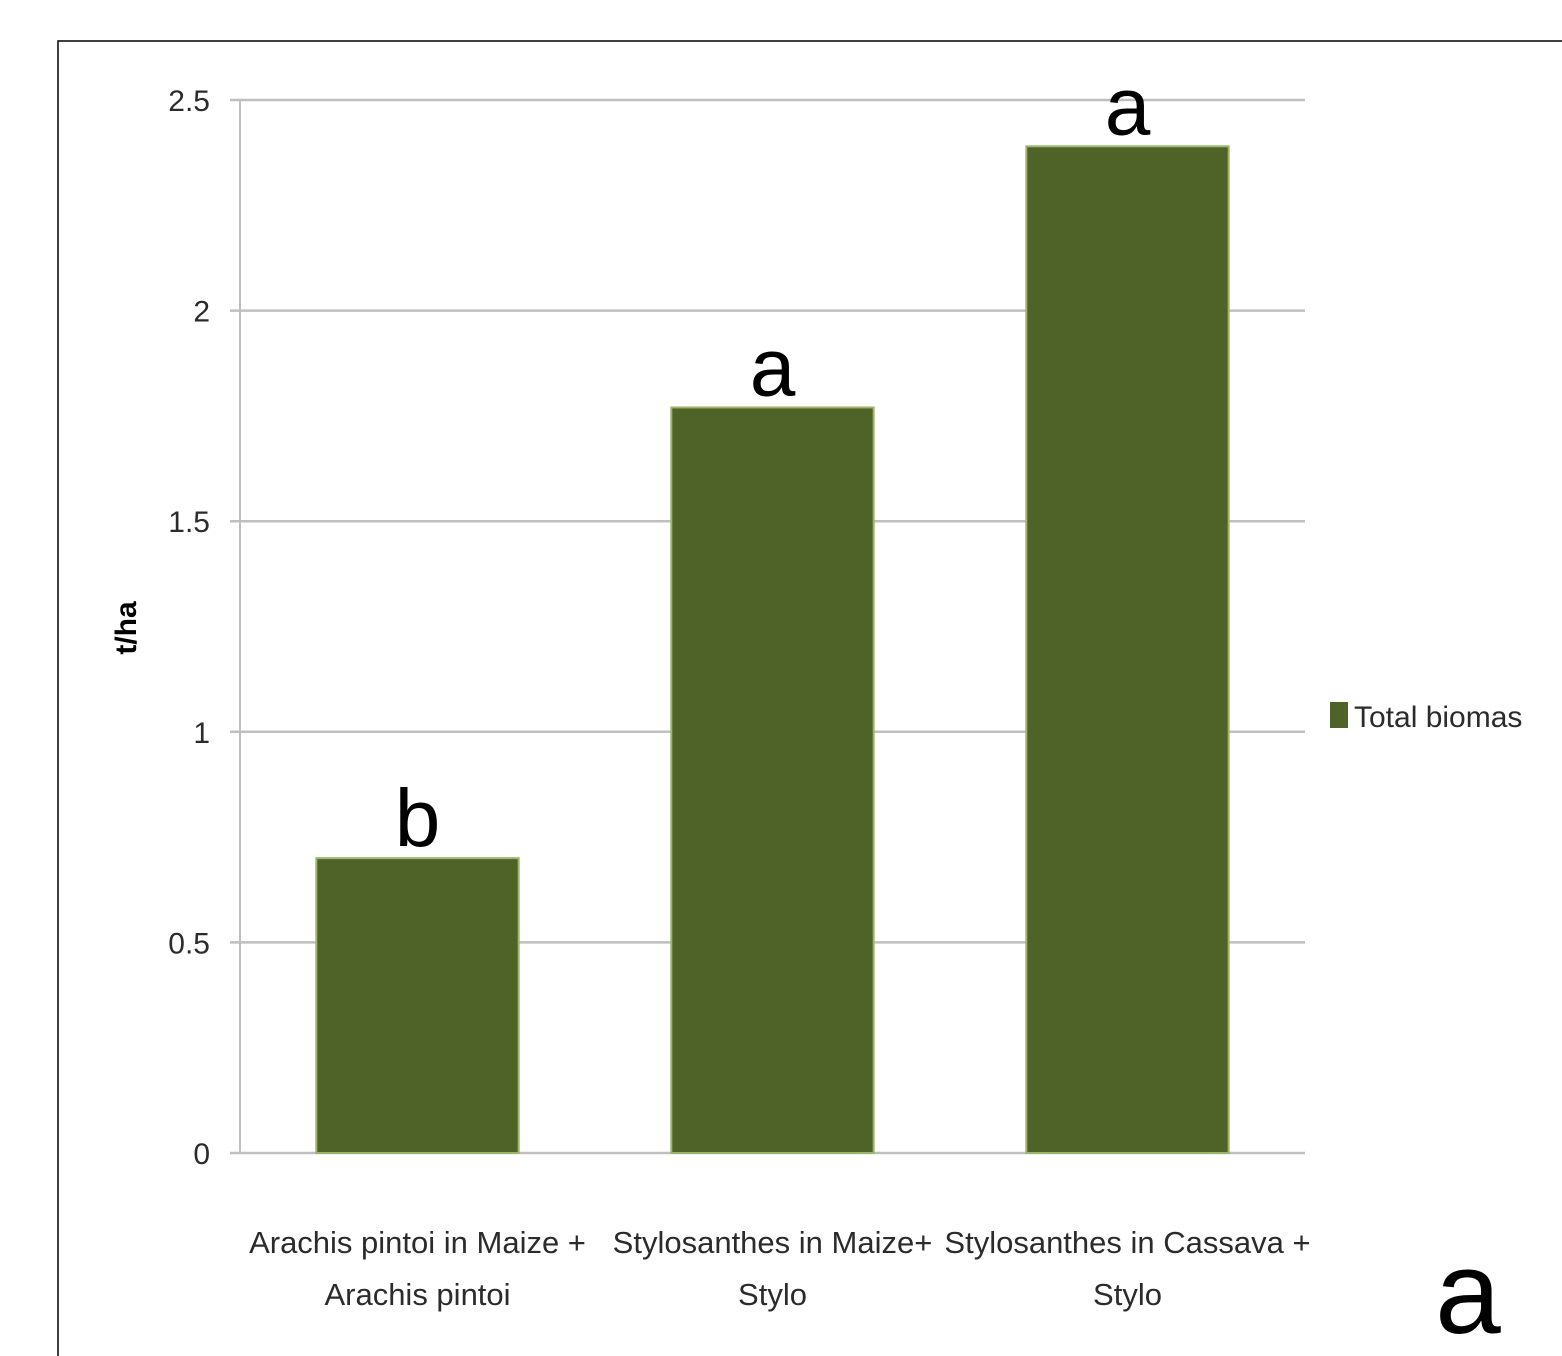  Describe the element at coordinates (1468, 1291) in the screenshot. I see `panel-label: a` at that location.